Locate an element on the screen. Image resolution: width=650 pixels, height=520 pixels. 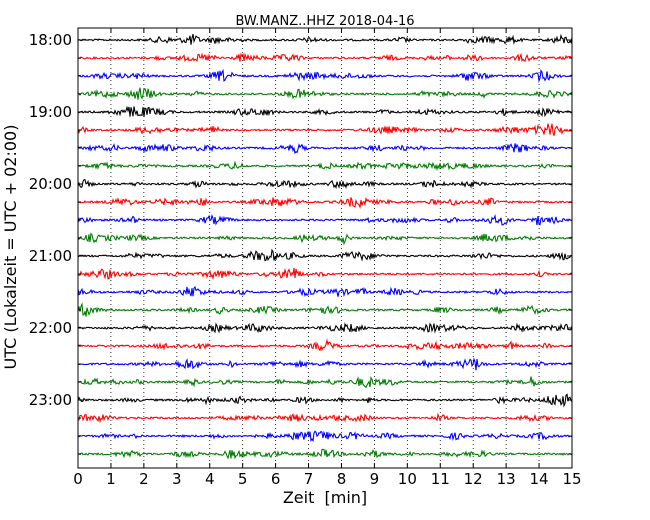
trace-22:00 is located at coordinates (325, 328).